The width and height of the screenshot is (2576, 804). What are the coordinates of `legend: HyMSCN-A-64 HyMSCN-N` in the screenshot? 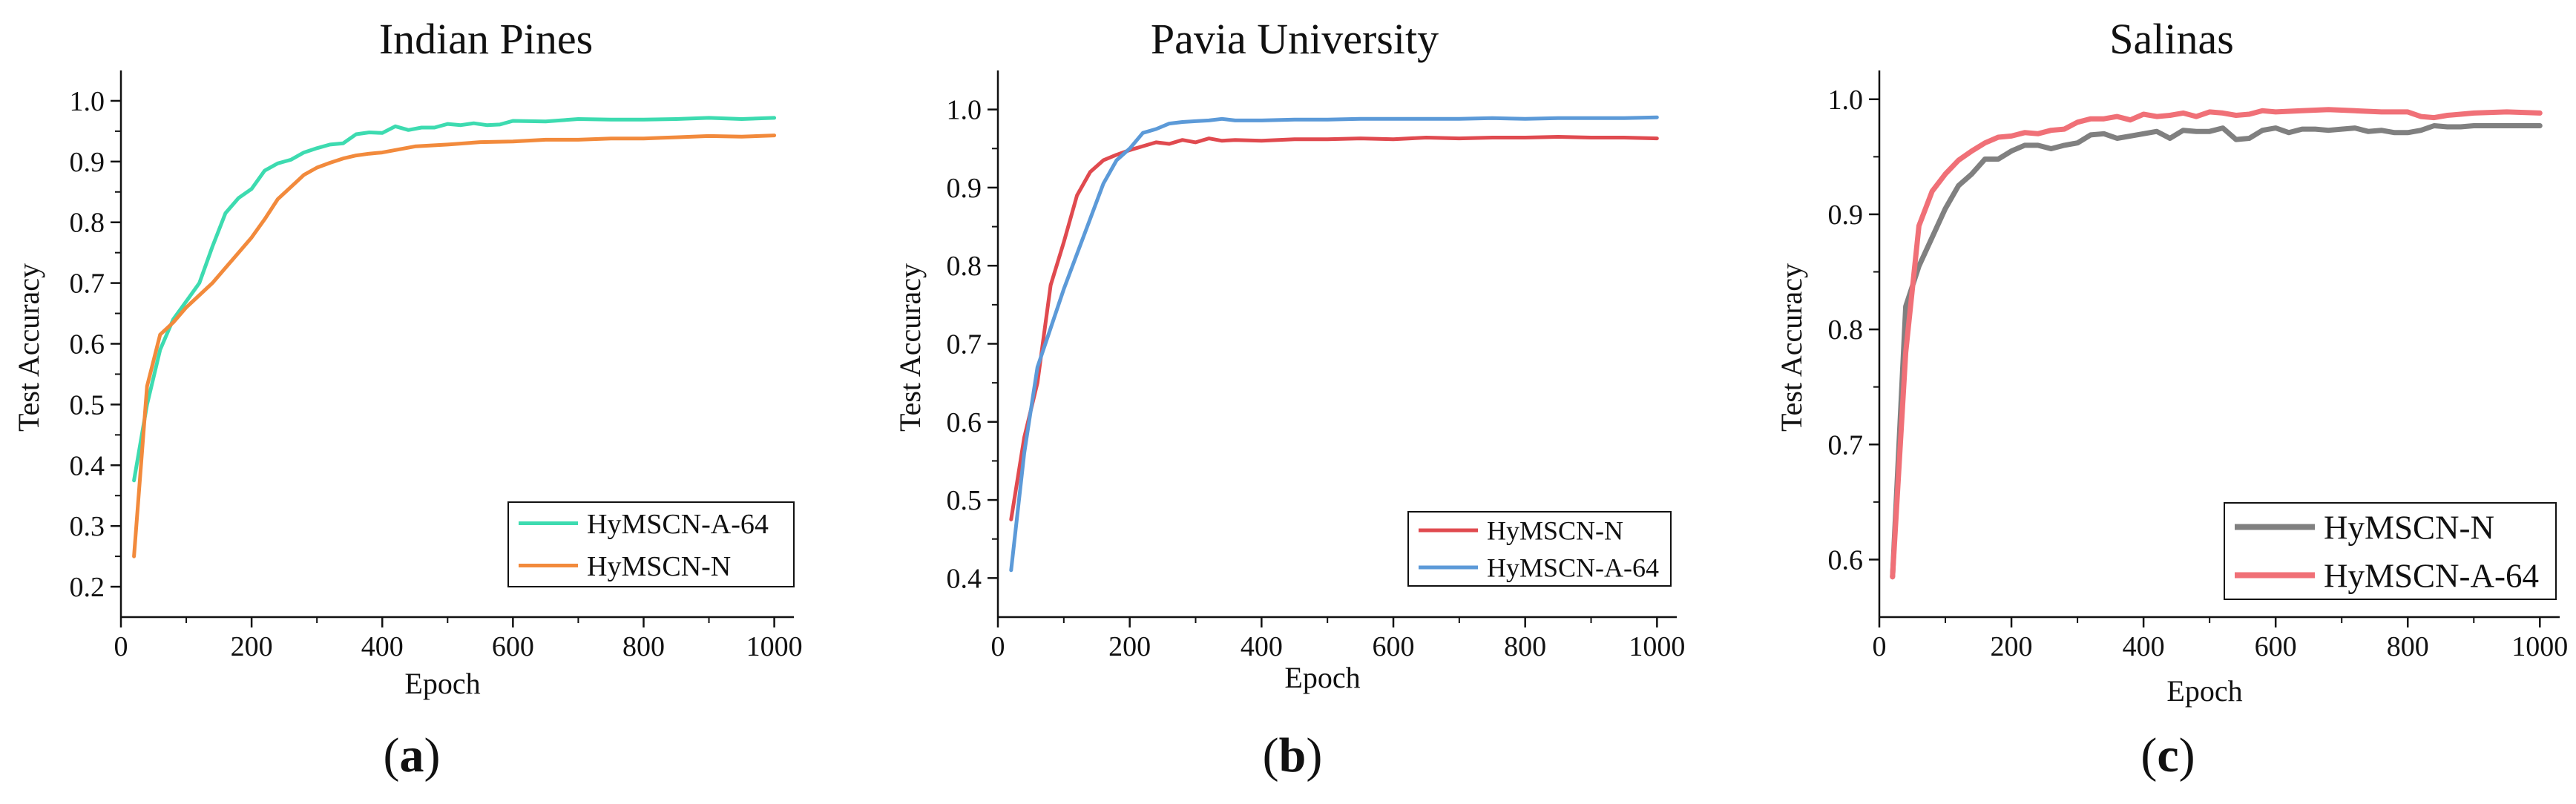 It's located at (651, 544).